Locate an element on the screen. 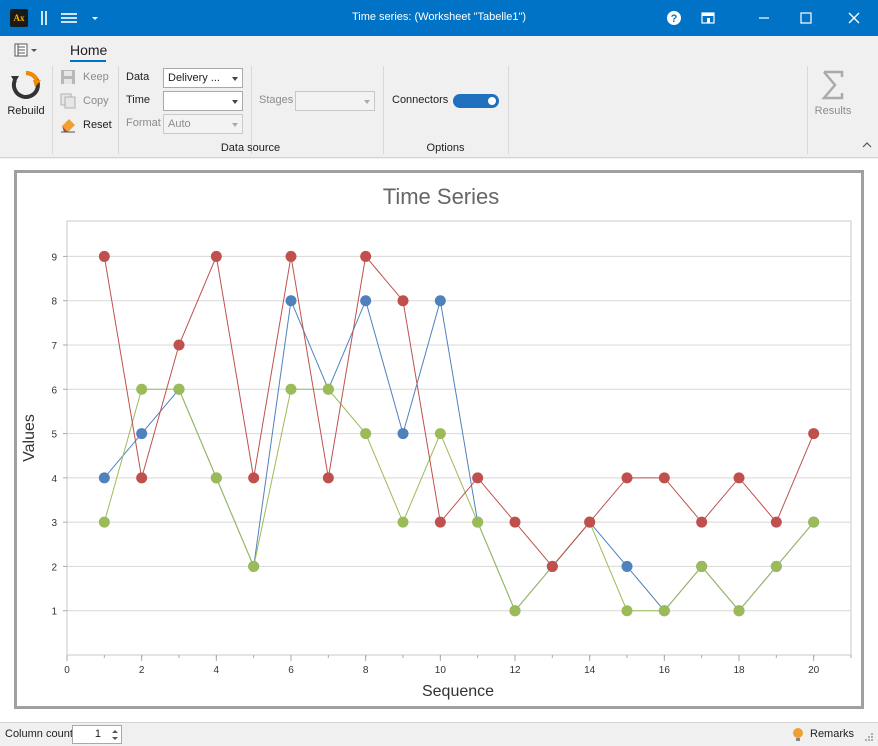  x-tick-label: 18 is located at coordinates (739, 670).